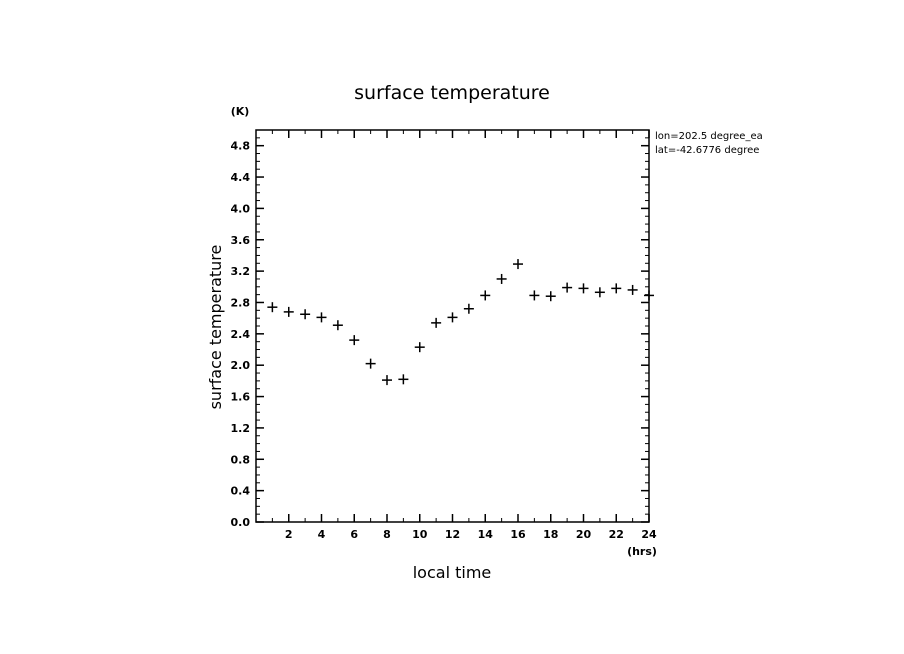 This screenshot has width=904, height=654. I want to click on annotation-lon: lon=202.5 degree_ea, so click(709, 136).